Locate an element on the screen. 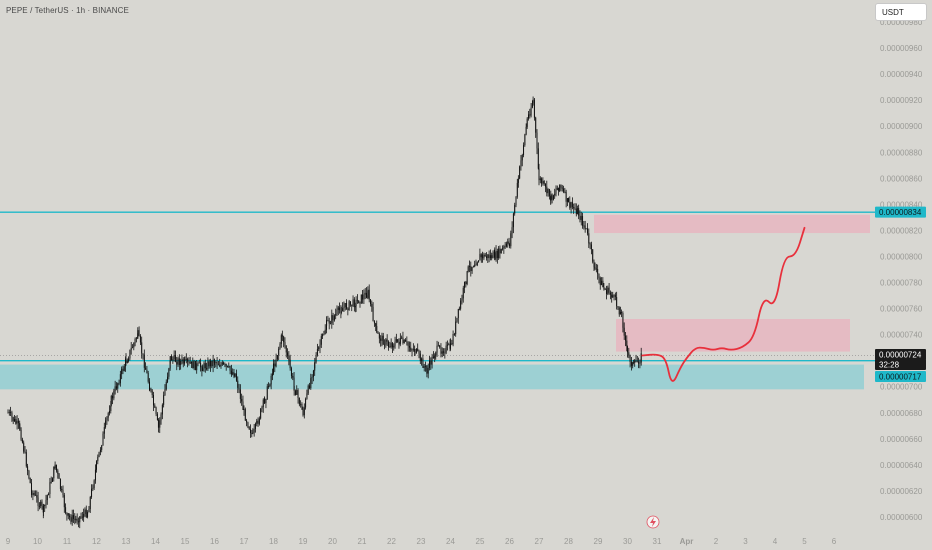 This screenshot has width=932, height=550. x-tick-label: 24 is located at coordinates (450, 541).